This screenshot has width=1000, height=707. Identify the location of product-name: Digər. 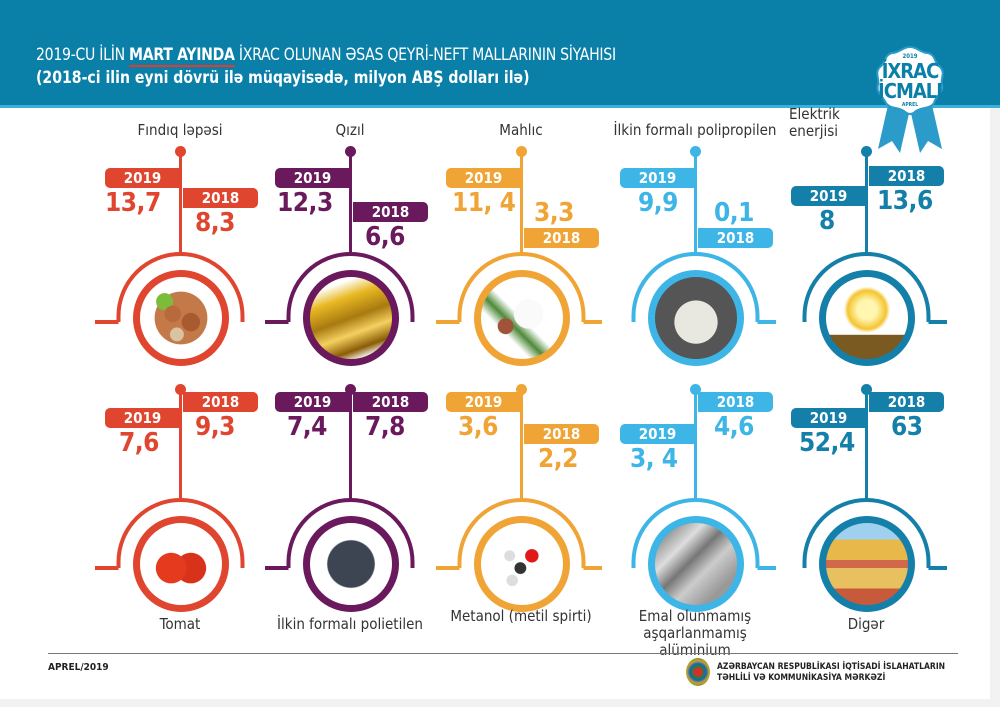
(866, 624).